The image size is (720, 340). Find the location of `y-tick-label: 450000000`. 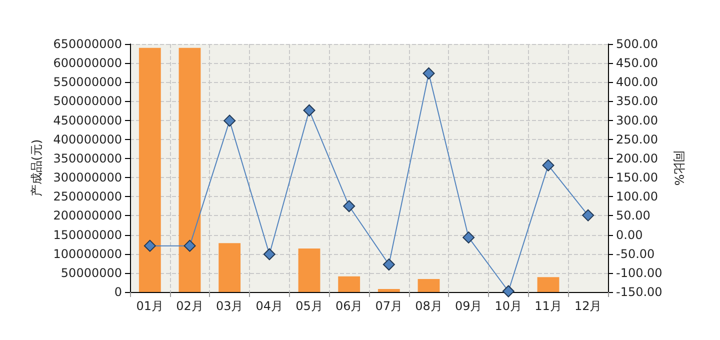

y-tick-label: 450000000 is located at coordinates (87, 120).